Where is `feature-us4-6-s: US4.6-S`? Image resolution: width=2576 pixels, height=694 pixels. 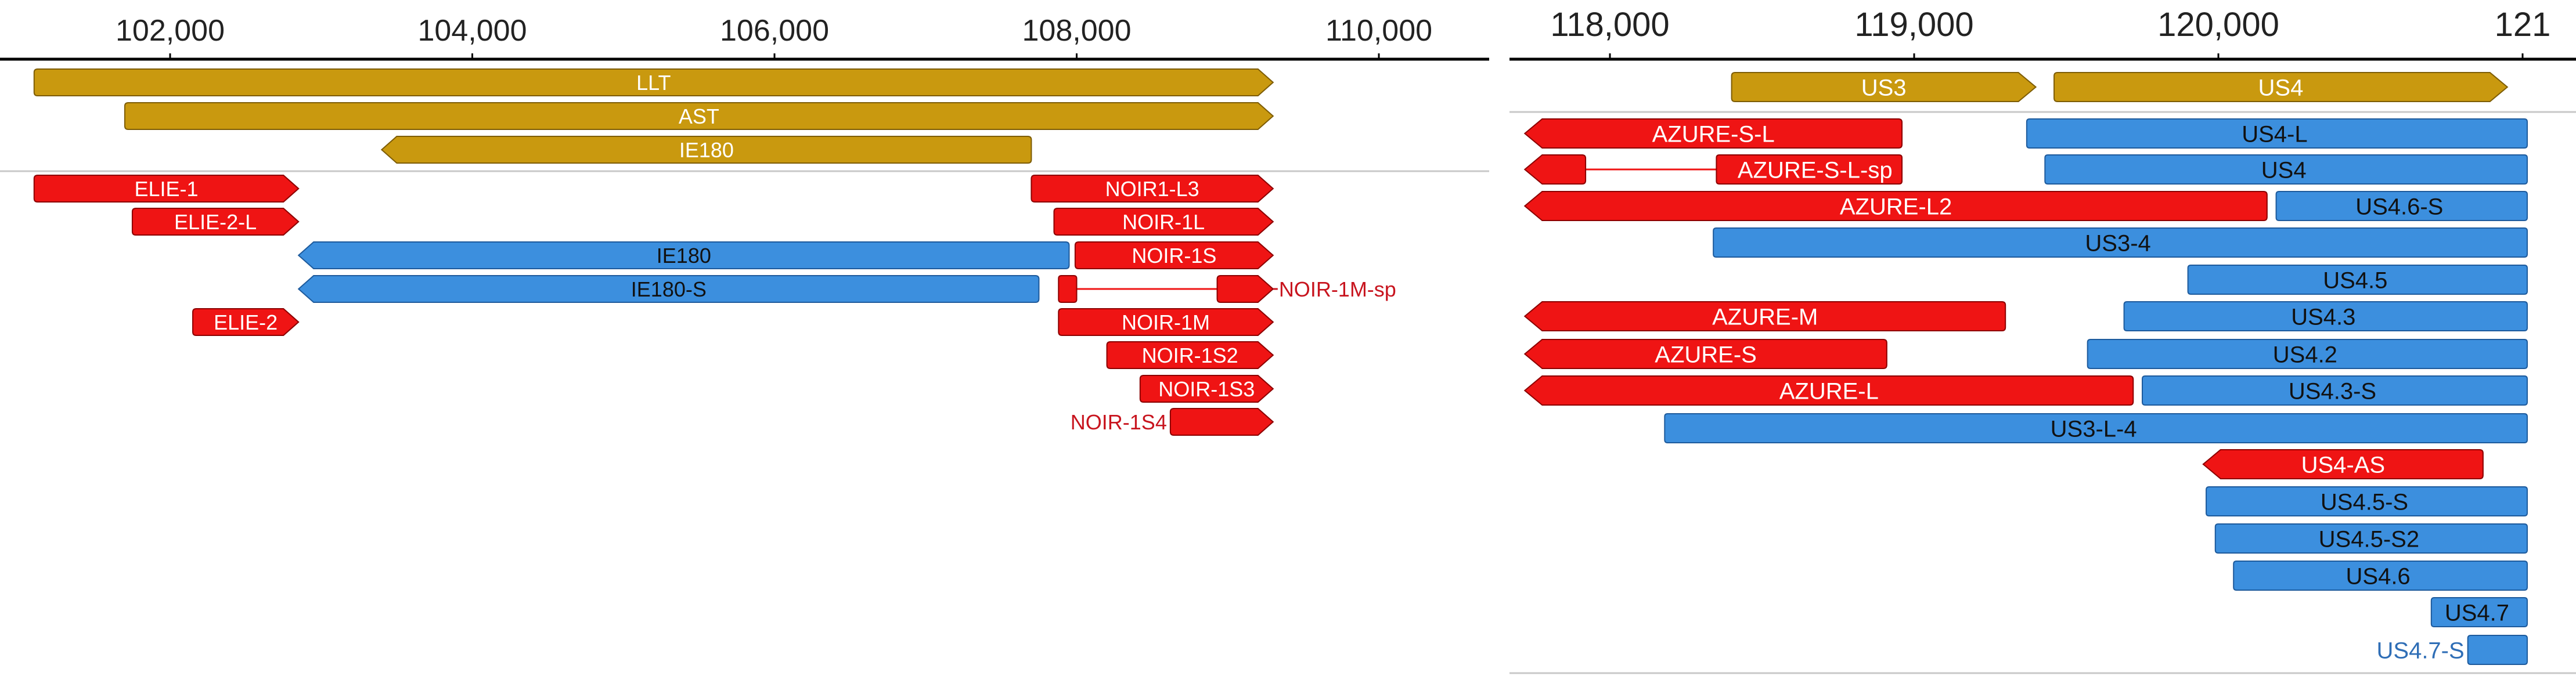
feature-us4-6-s: US4.6-S is located at coordinates (2401, 206).